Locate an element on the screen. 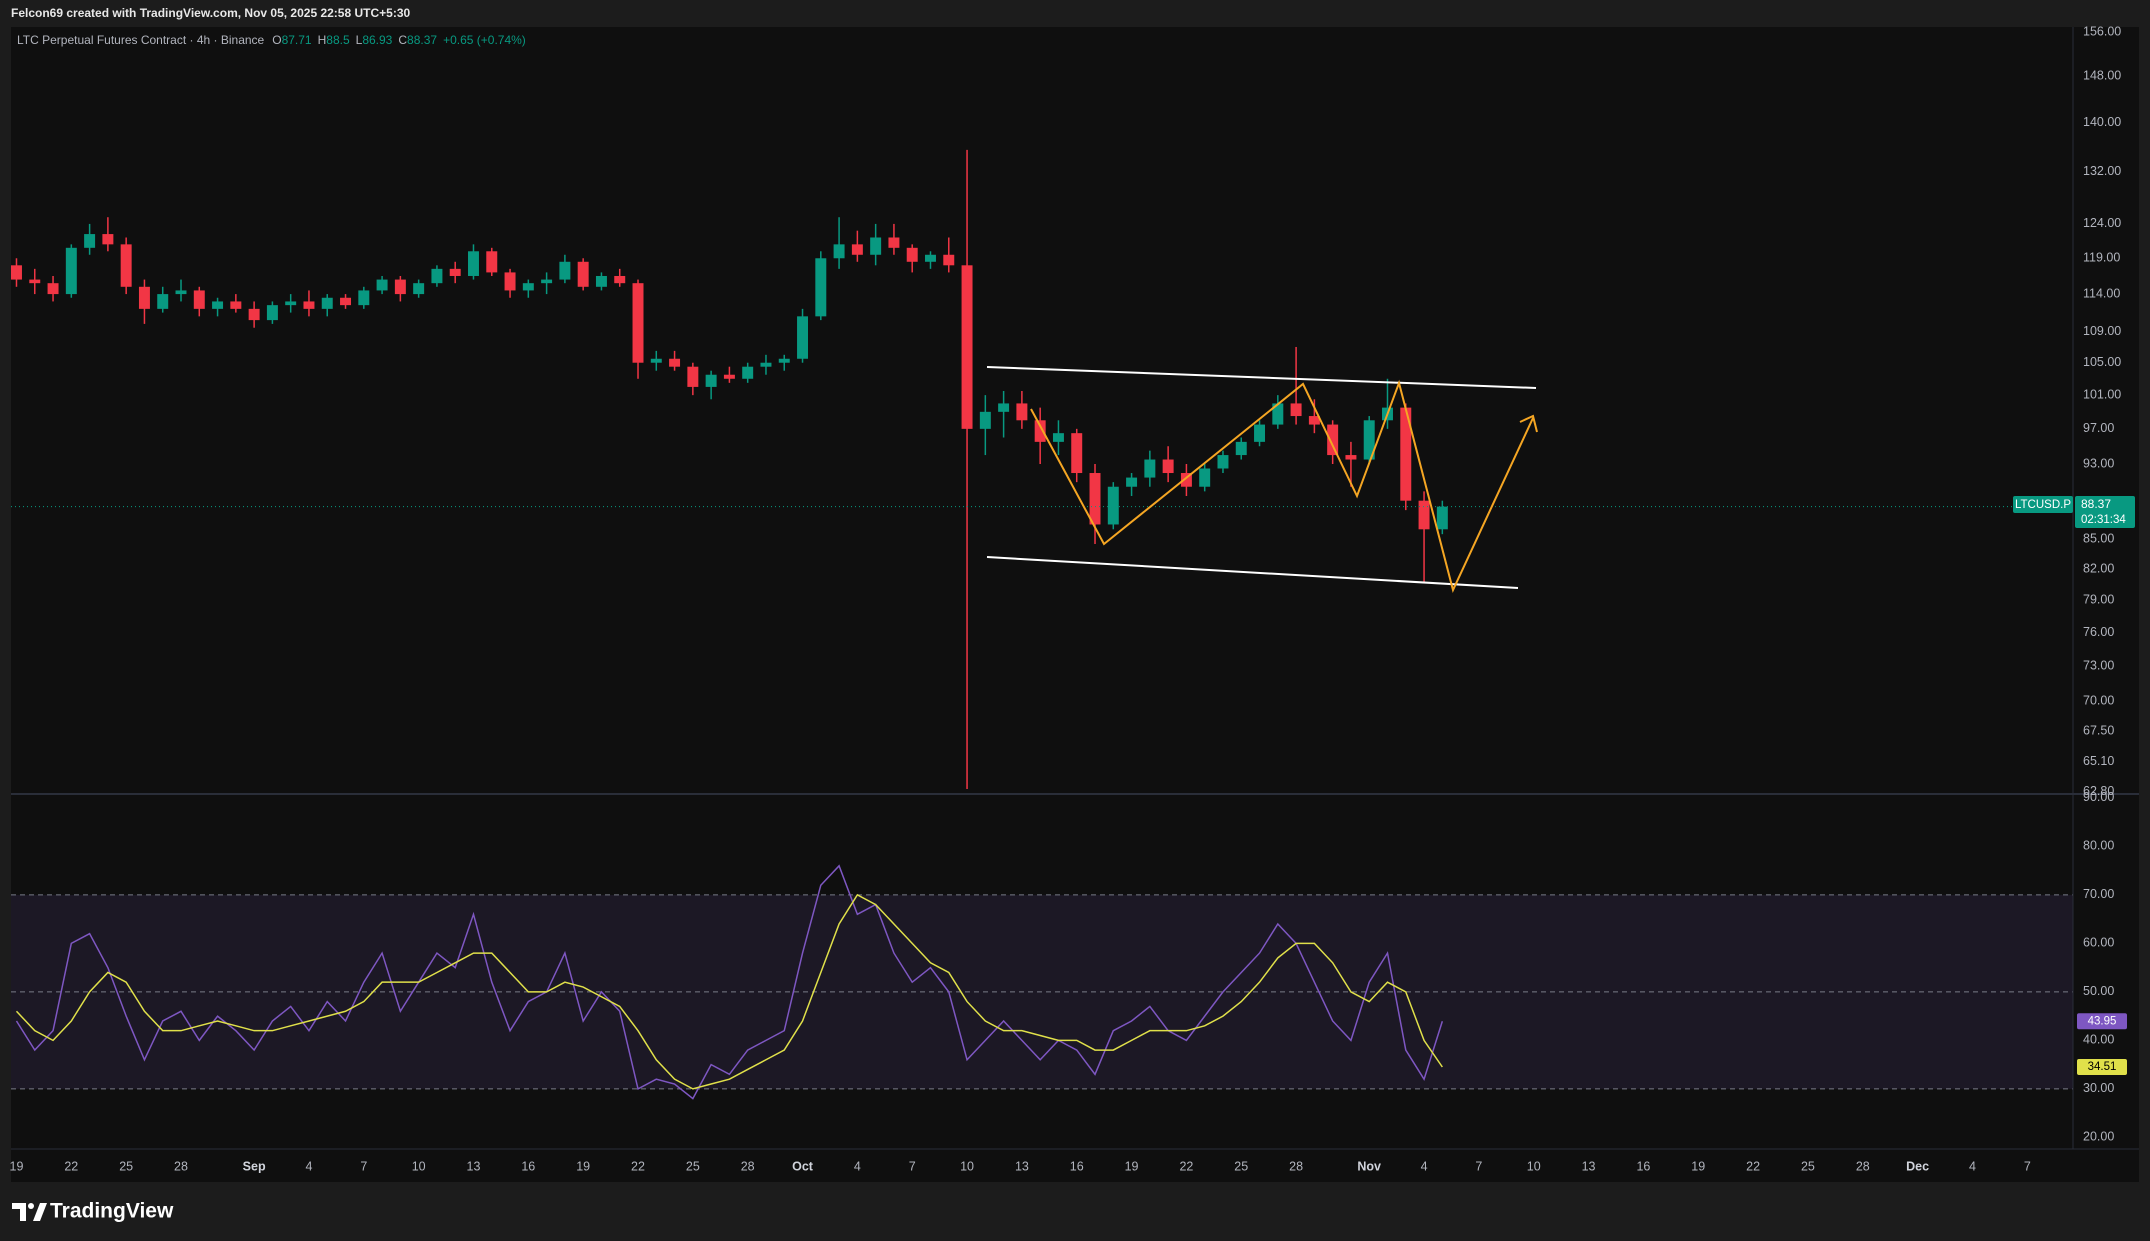  ohlc-key: H is located at coordinates (322, 40).